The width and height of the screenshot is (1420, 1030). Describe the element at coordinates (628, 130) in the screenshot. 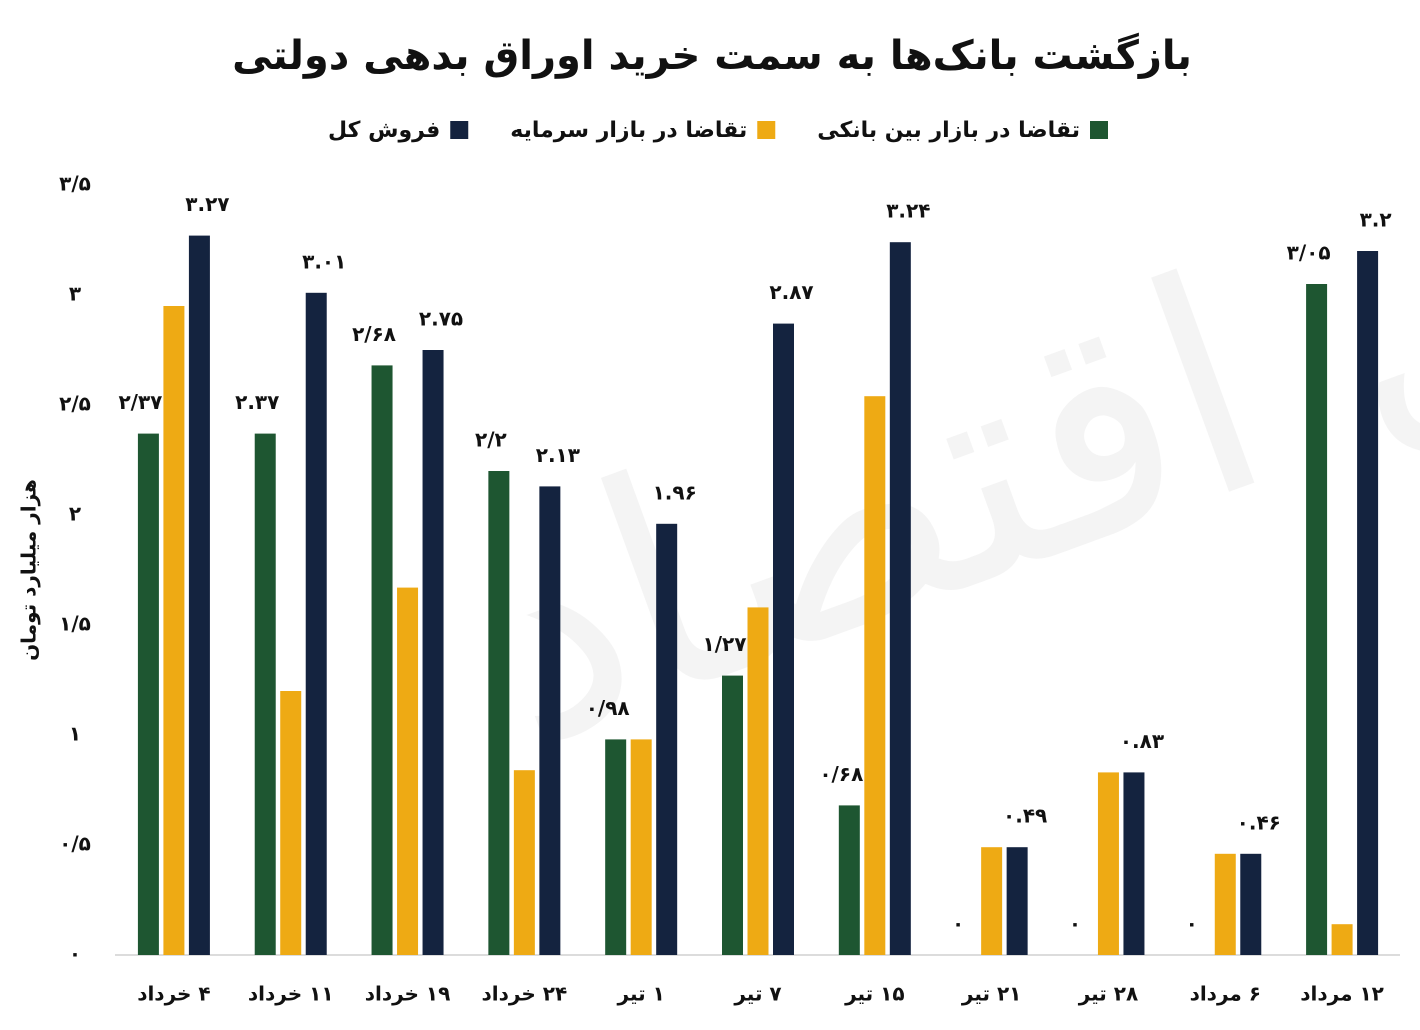

I see `legend-label: تقاضا در بازار سرمایه` at that location.